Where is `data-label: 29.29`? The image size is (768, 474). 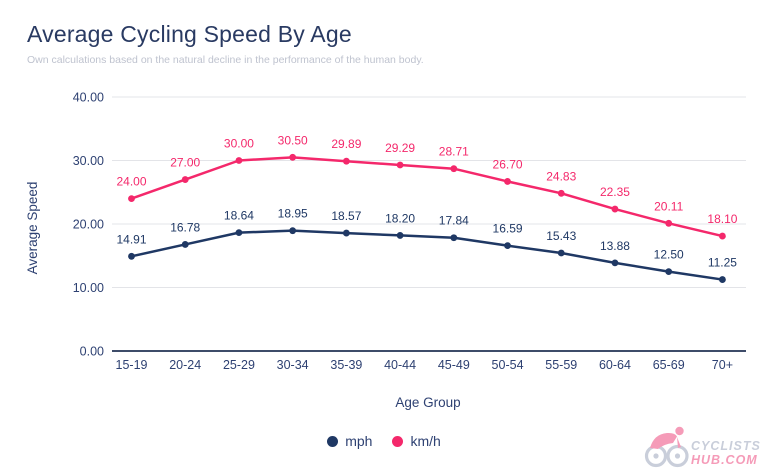
data-label: 29.29 is located at coordinates (400, 148).